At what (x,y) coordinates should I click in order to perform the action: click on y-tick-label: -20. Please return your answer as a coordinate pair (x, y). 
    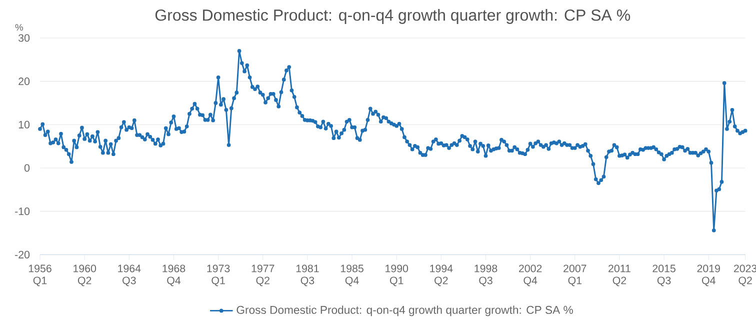
    Looking at the image, I should click on (22, 254).